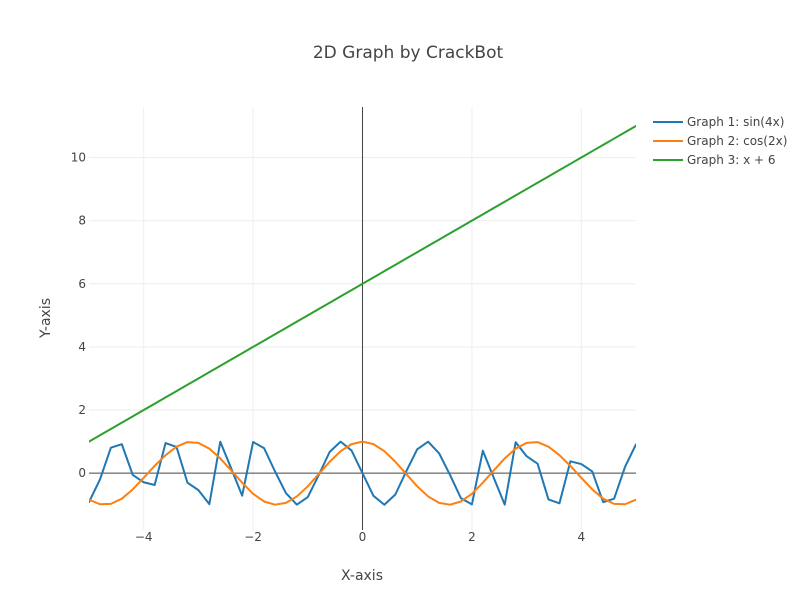 The width and height of the screenshot is (800, 600). What do you see at coordinates (144, 537) in the screenshot?
I see `x-tick-label: −4` at bounding box center [144, 537].